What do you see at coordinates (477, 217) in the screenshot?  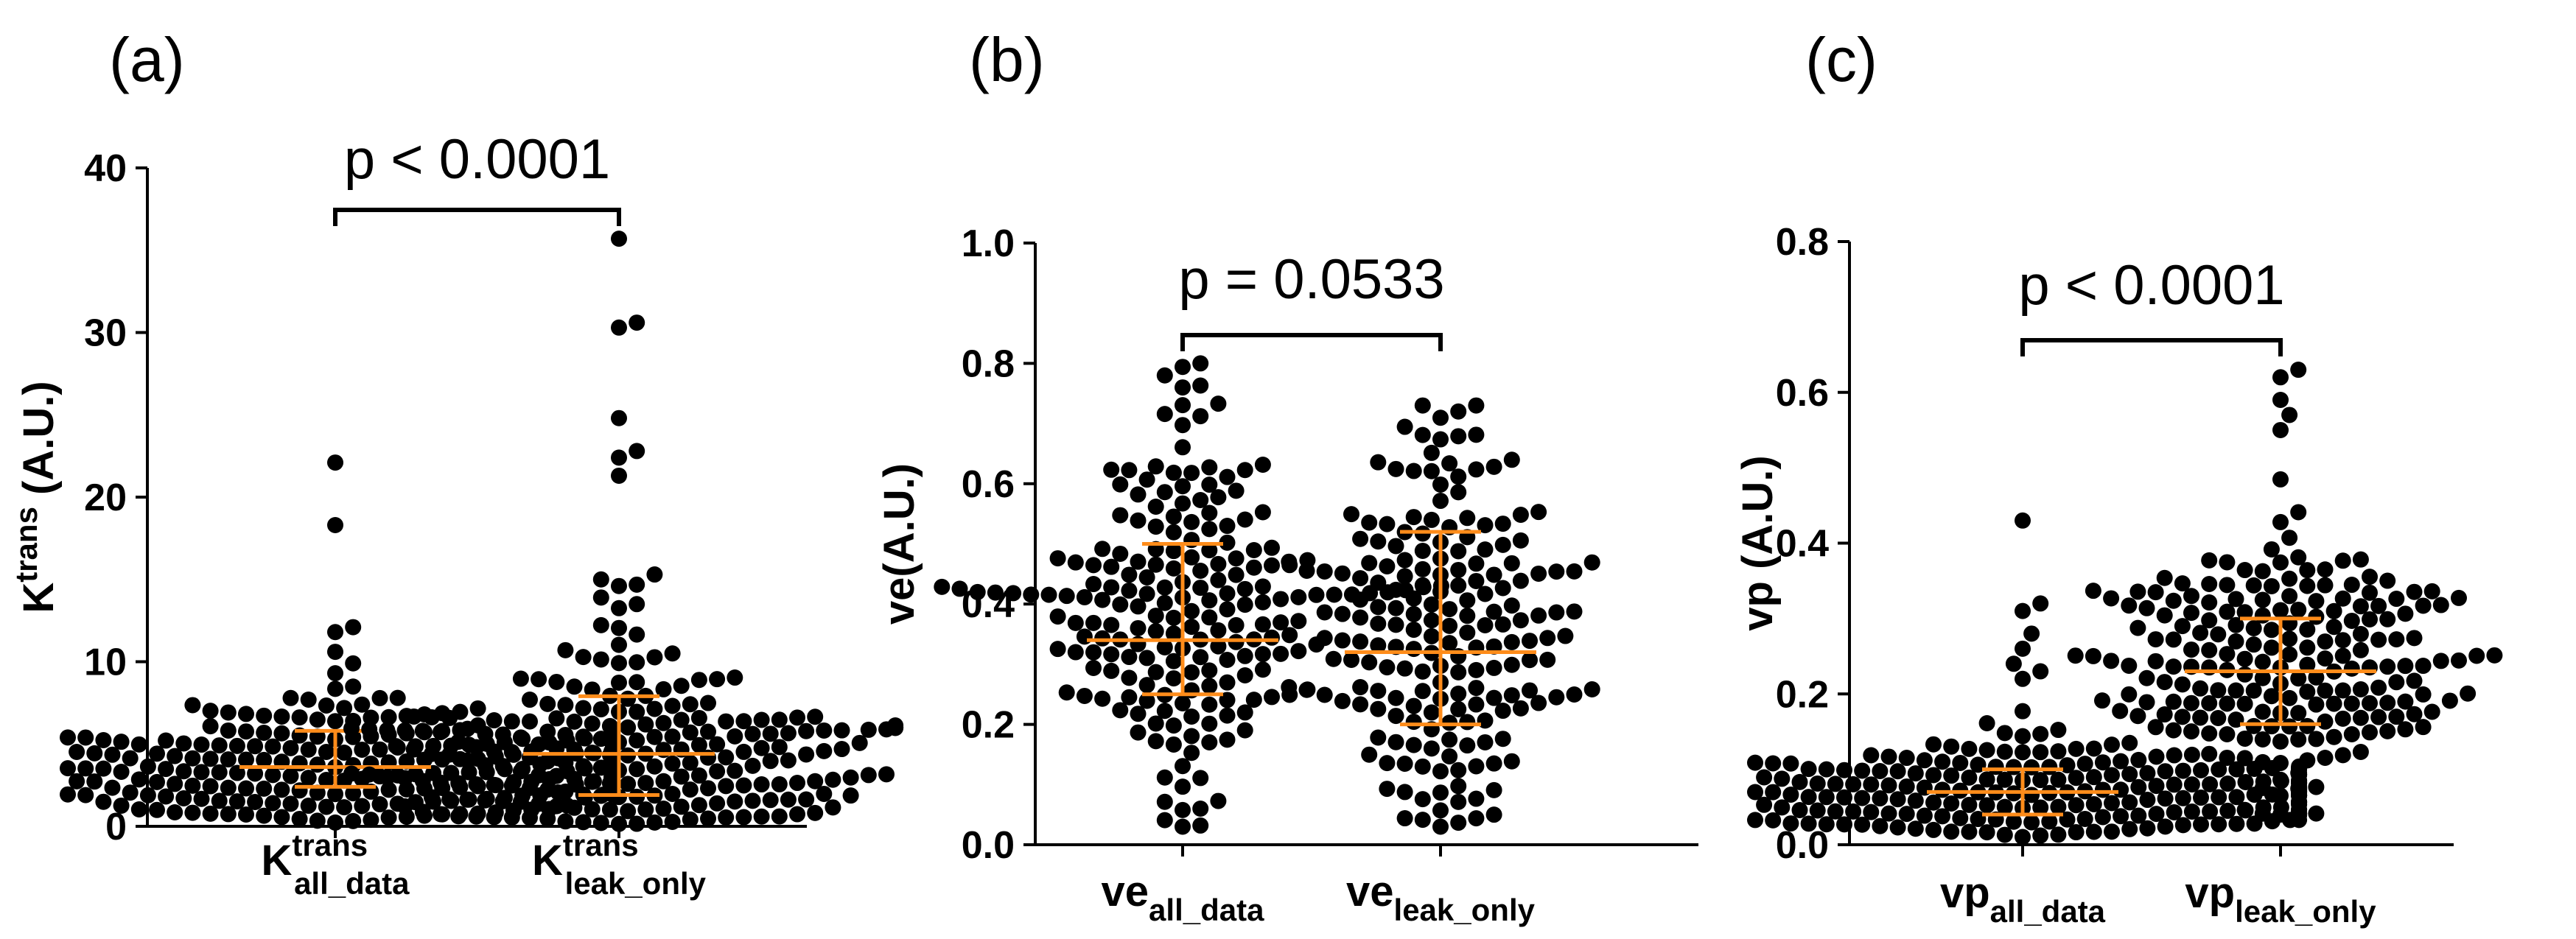 I see `significance-bracket` at bounding box center [477, 217].